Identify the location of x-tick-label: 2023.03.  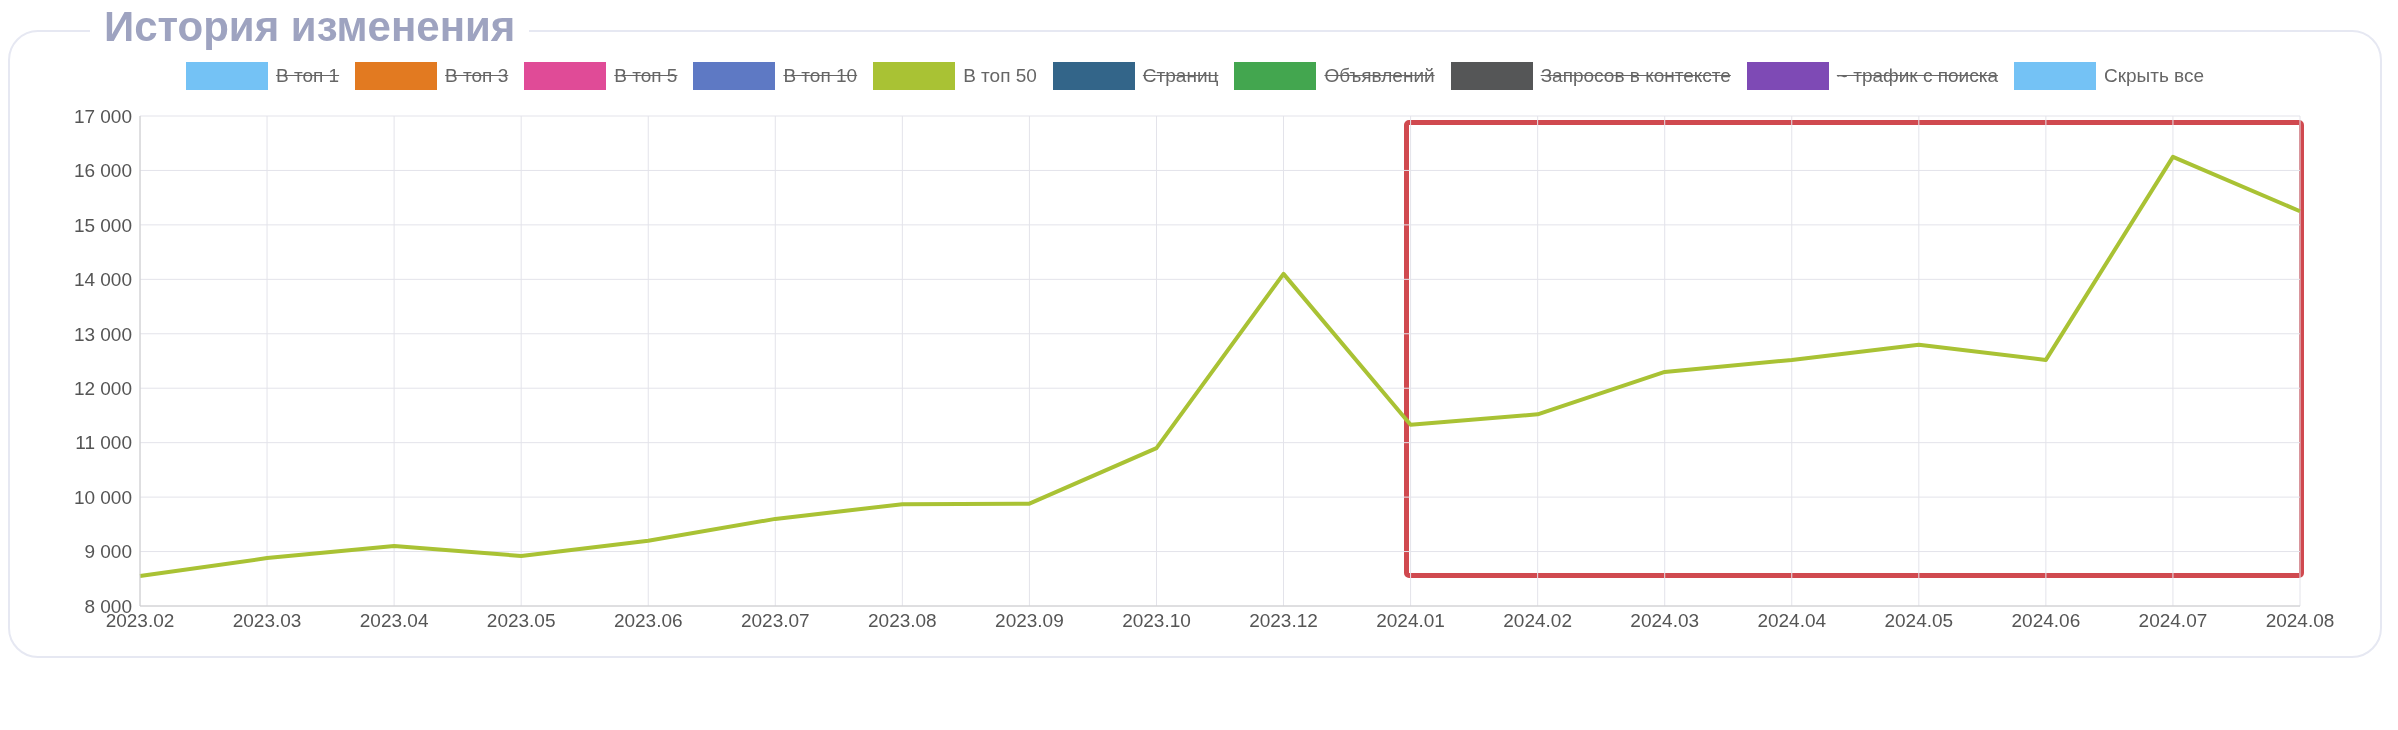
(267, 621).